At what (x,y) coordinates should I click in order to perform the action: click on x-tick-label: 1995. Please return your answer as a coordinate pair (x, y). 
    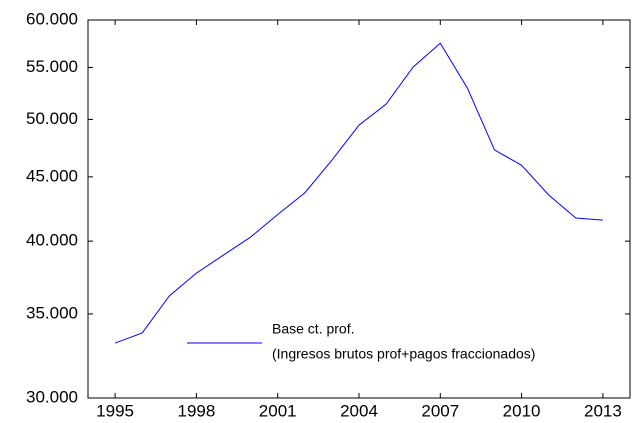
    Looking at the image, I should click on (115, 410).